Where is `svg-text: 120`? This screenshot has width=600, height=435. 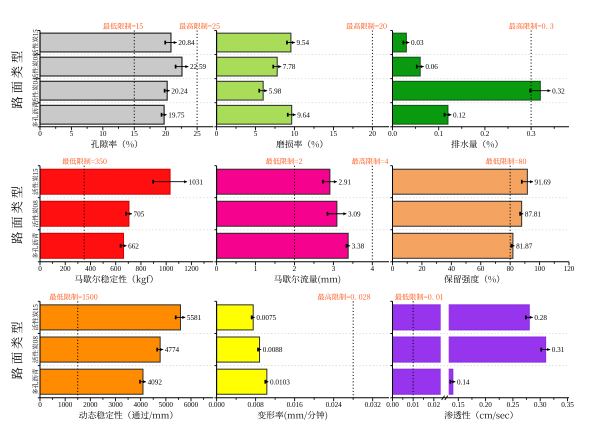
svg-text: 120 is located at coordinates (569, 269).